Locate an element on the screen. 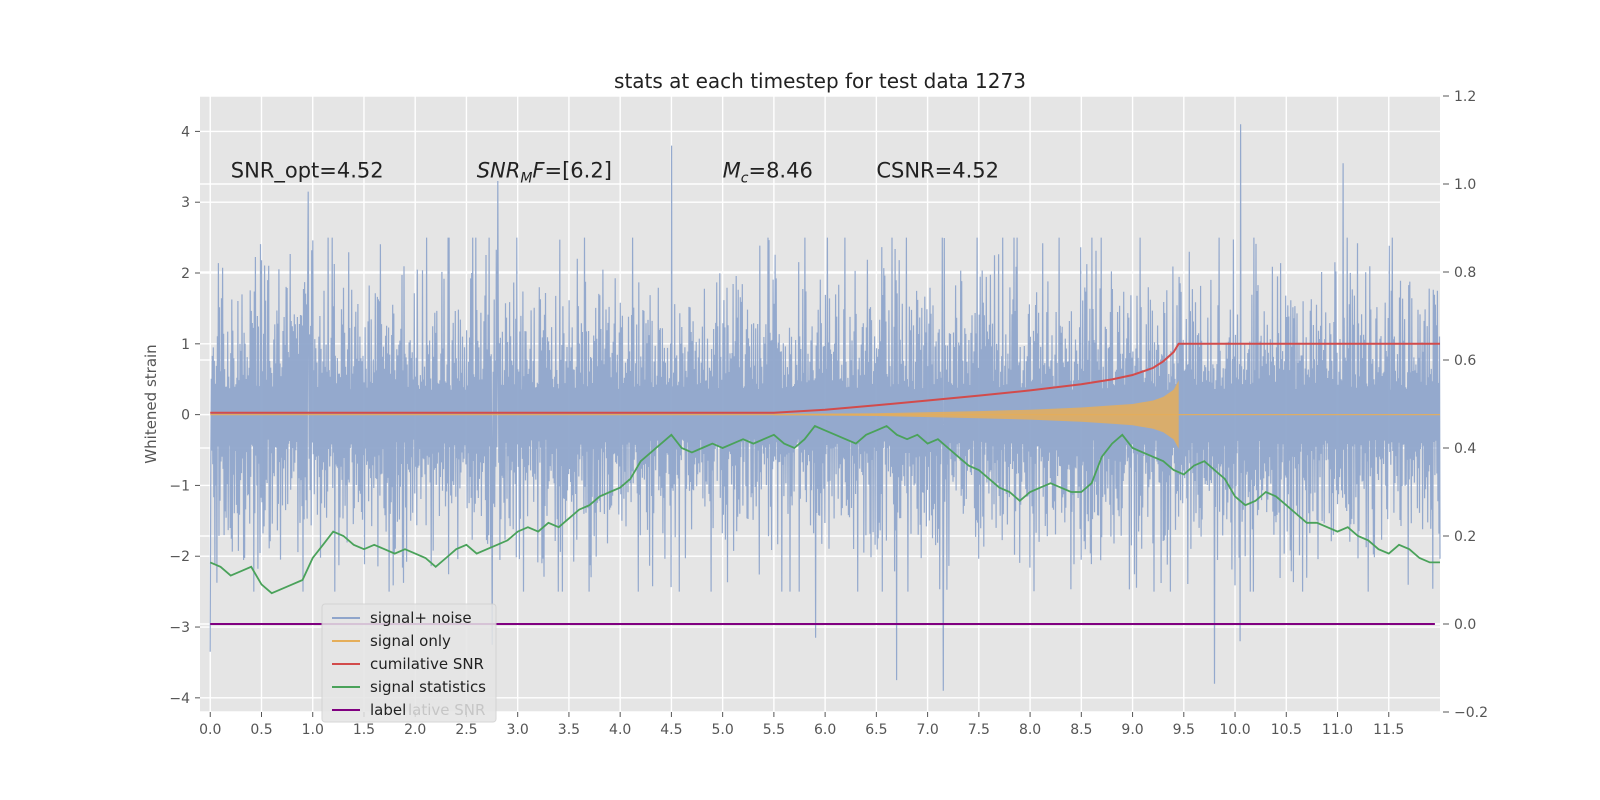  y2-tick-label: 0.2 is located at coordinates (1465, 537).